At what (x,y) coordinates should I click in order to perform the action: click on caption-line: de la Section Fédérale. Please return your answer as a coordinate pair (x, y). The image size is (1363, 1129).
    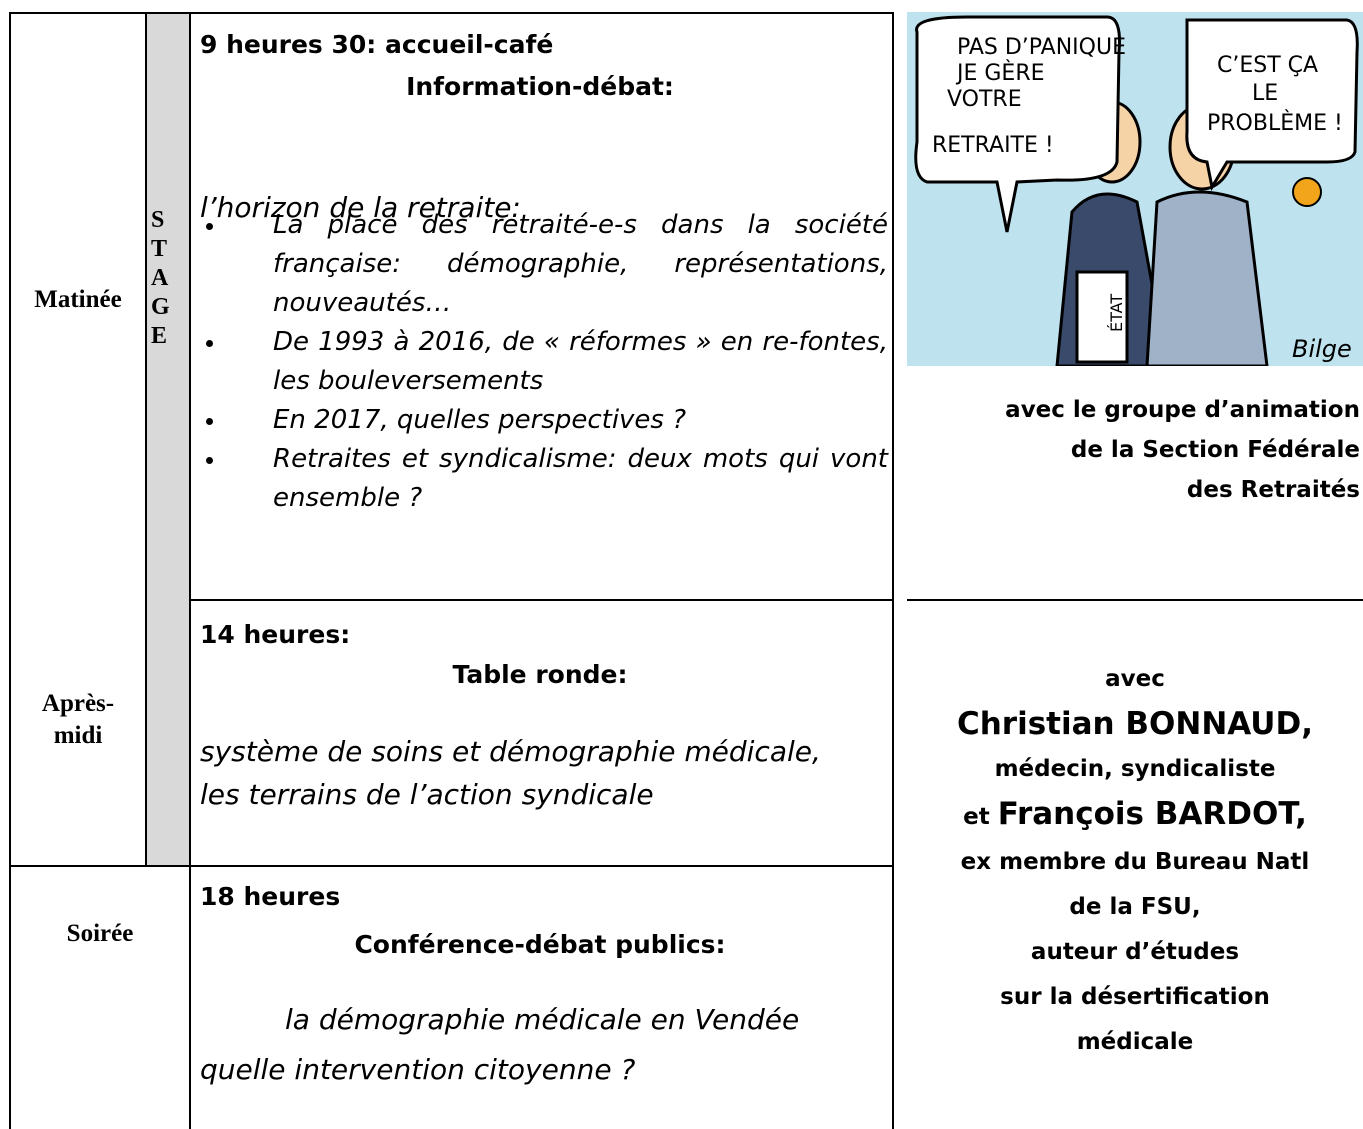
    Looking at the image, I should click on (1215, 450).